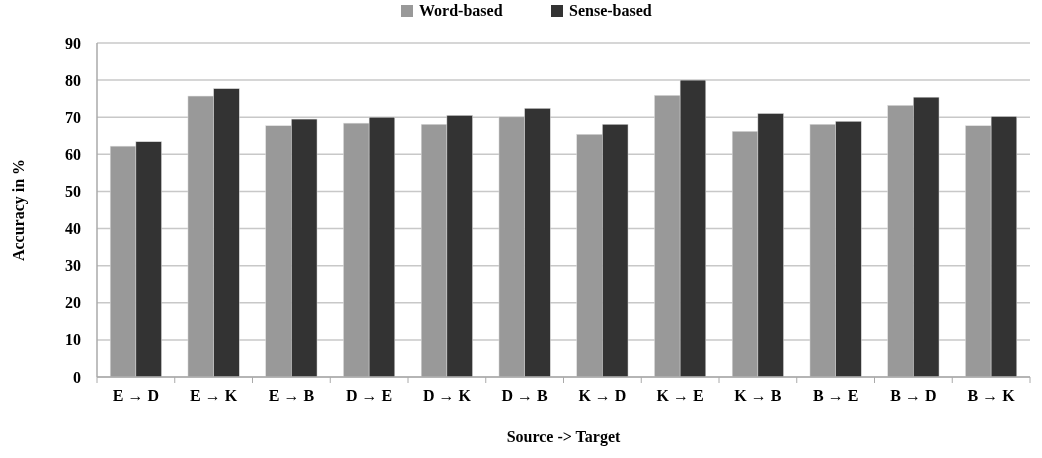 The width and height of the screenshot is (1042, 458). Describe the element at coordinates (447, 395) in the screenshot. I see `x-tick-label: D → K` at that location.